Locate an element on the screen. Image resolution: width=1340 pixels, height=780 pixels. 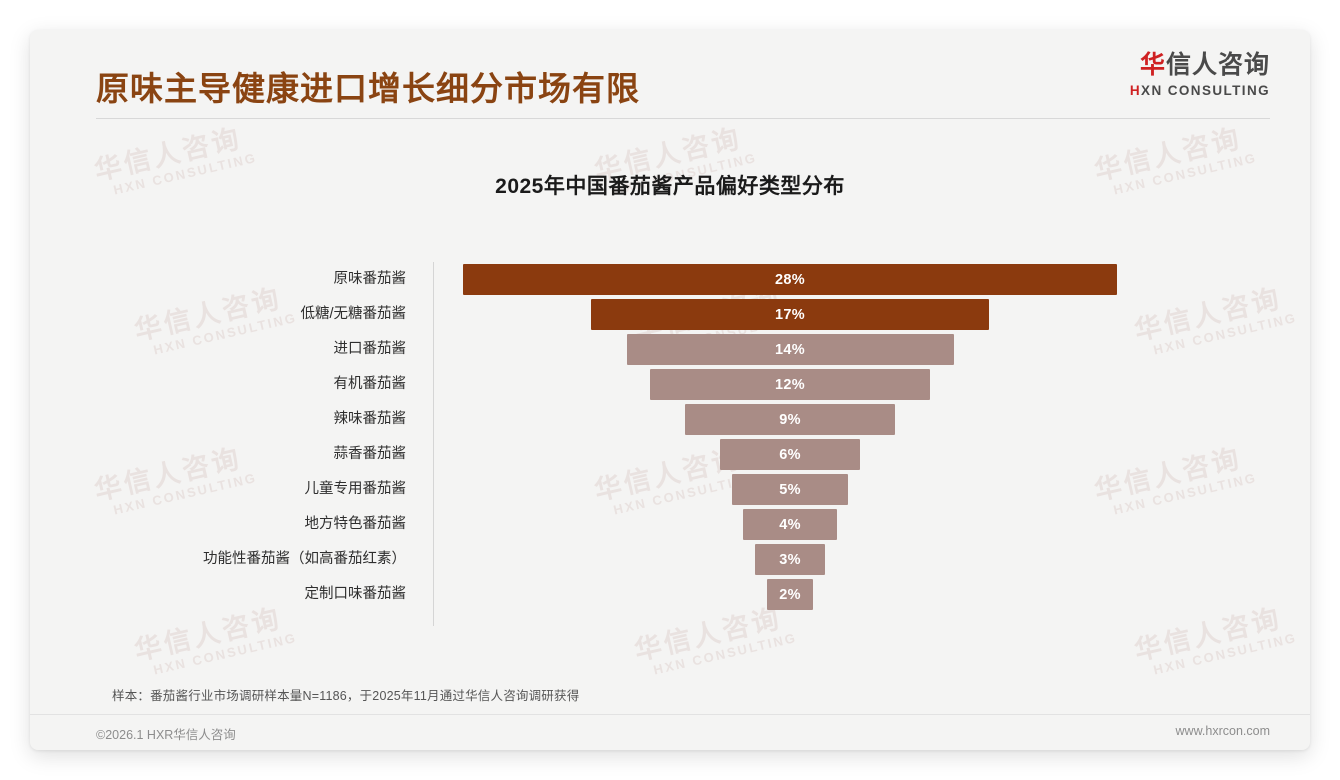
bar-track: 6% is located at coordinates (872, 454).